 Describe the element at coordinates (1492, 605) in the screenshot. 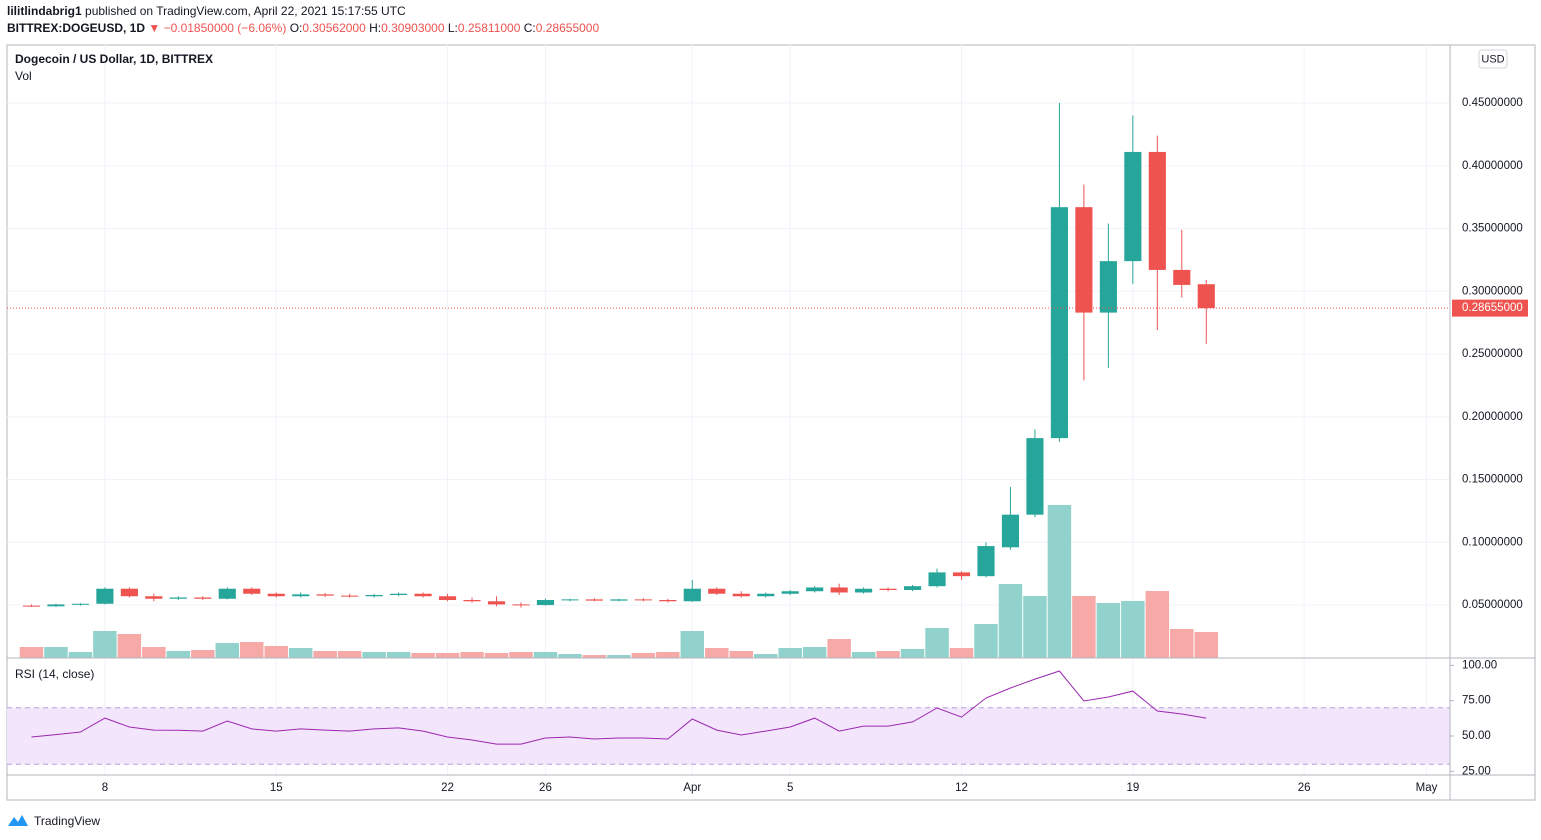

I see `y-tick-label: 0.05000000` at that location.